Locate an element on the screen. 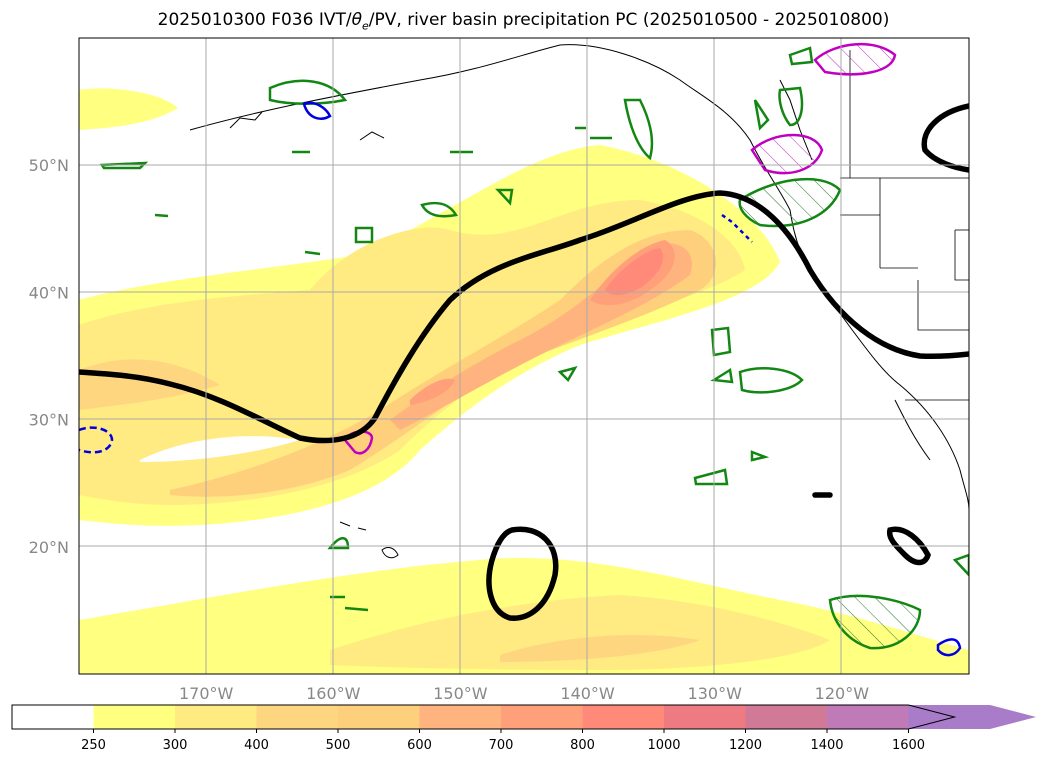 This screenshot has height=767, width=1047. colorbar-tick-label: 1400 is located at coordinates (826, 745).